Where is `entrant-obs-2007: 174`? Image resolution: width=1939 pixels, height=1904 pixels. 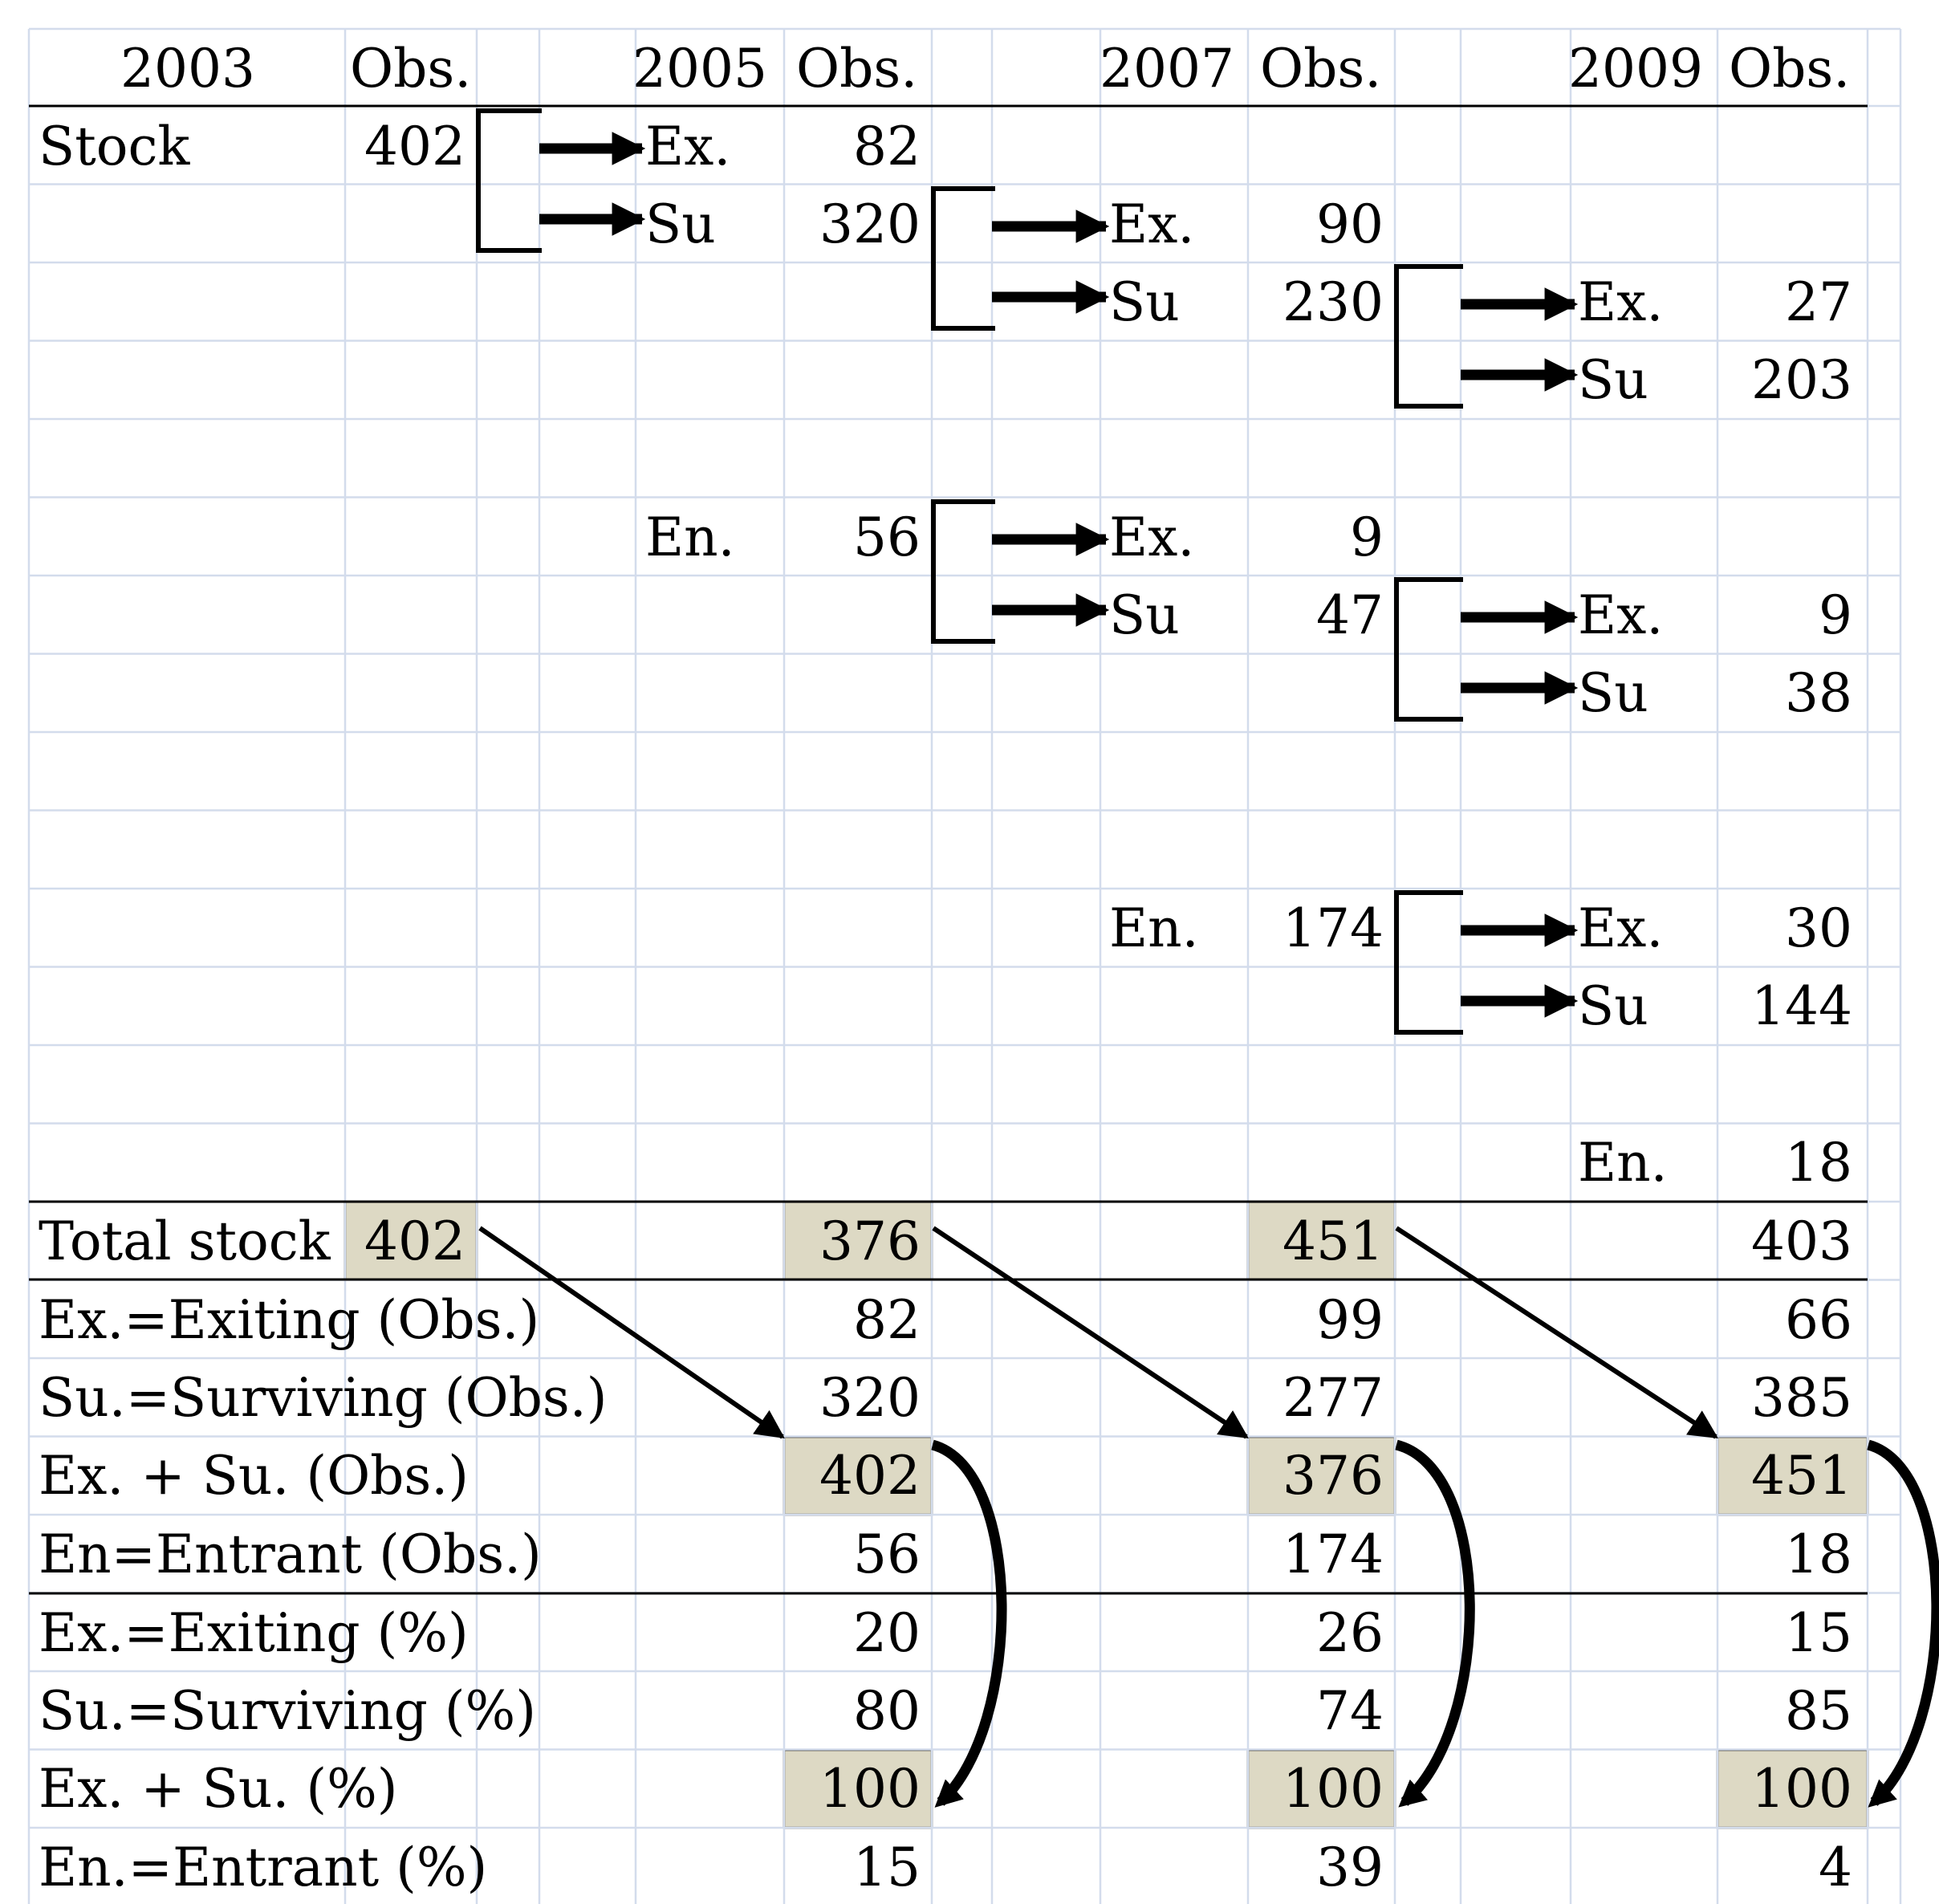
entrant-obs-2007: 174 is located at coordinates (1333, 1554).